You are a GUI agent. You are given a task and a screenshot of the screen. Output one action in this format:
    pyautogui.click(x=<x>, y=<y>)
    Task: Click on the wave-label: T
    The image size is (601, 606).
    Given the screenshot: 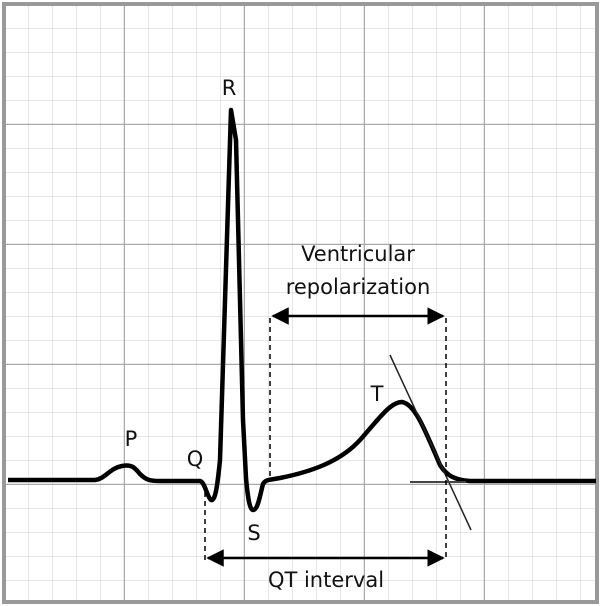 What is the action you would take?
    pyautogui.click(x=377, y=394)
    